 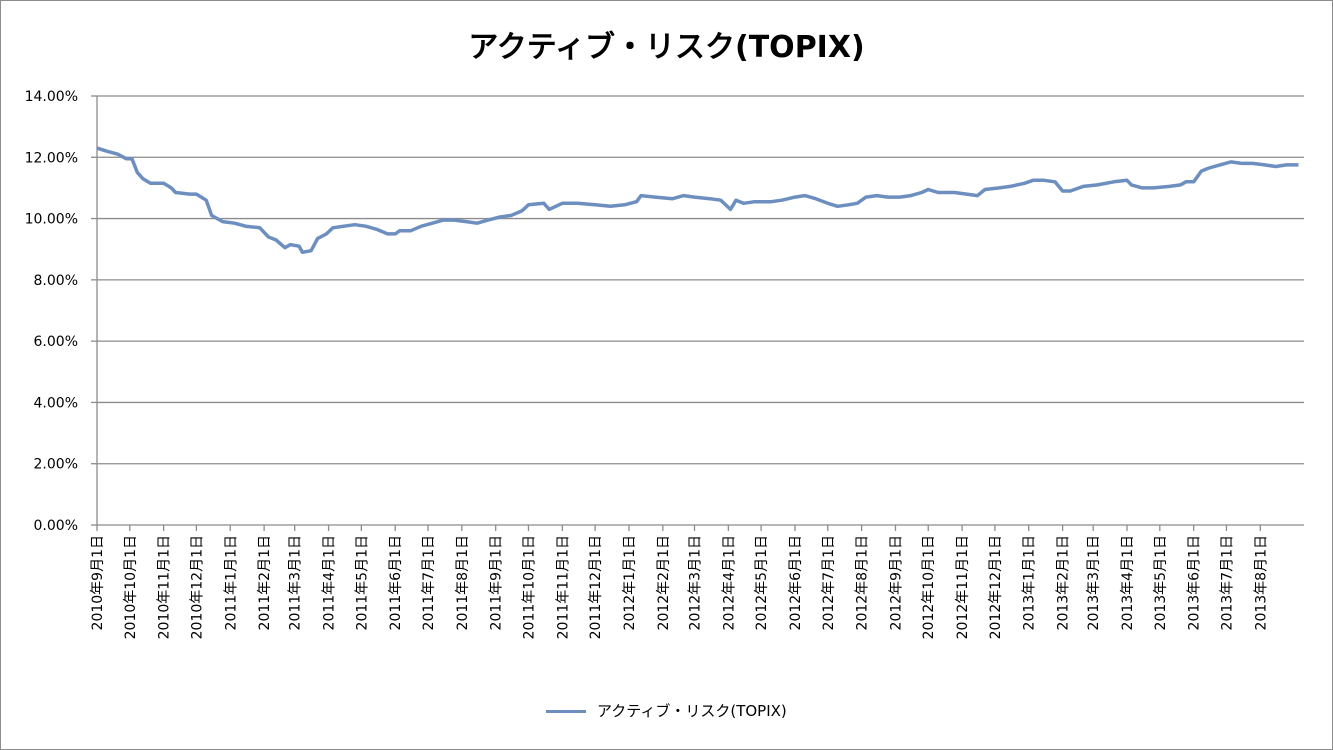 I want to click on x-tick-label: 2010年12月1日, so click(x=197, y=587).